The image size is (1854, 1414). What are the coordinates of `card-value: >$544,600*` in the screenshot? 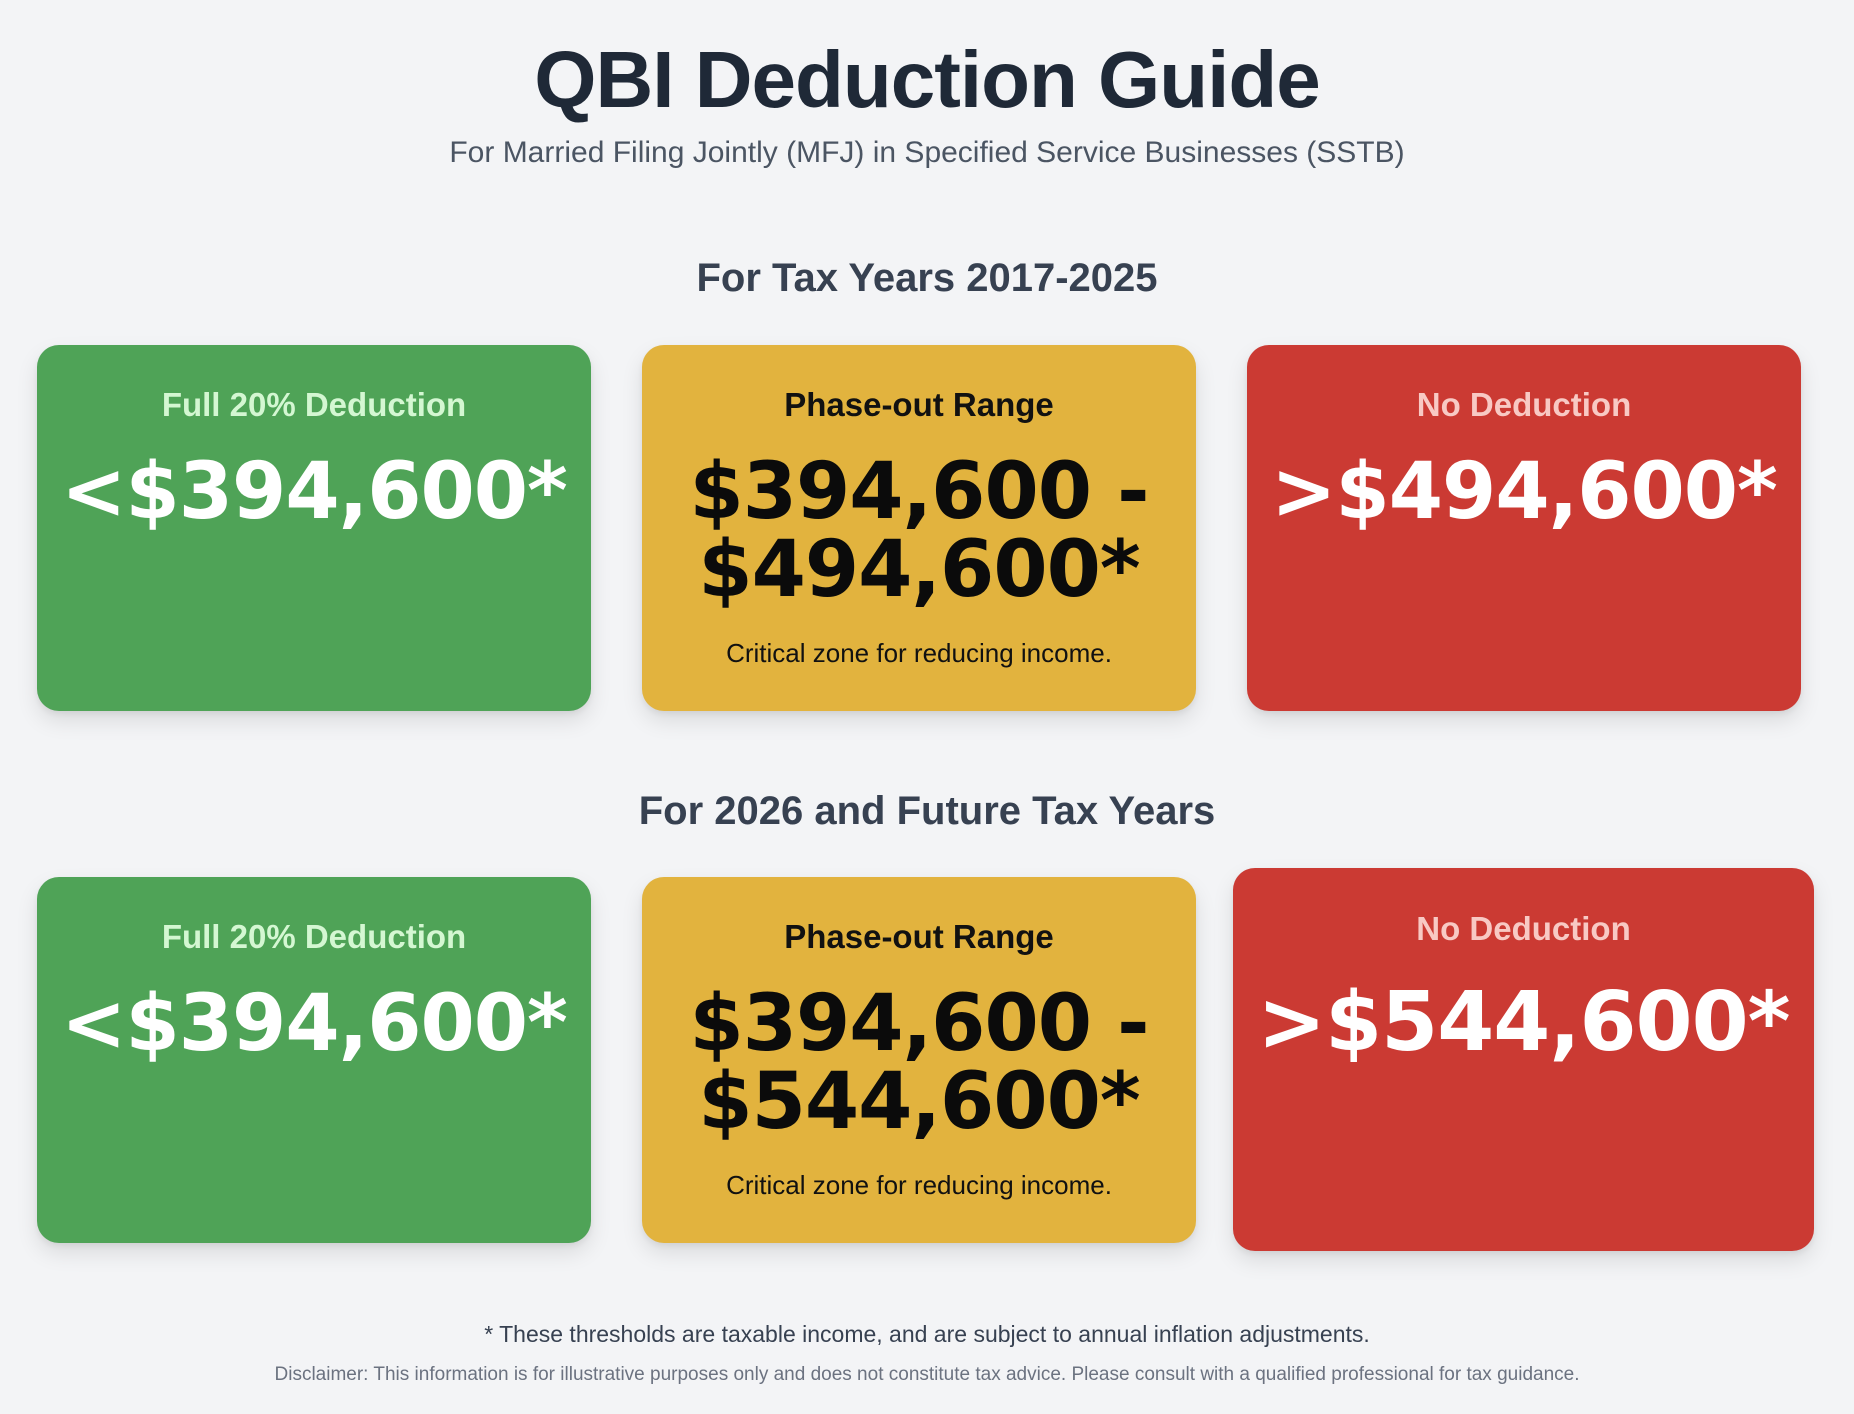 It's located at (1523, 1022).